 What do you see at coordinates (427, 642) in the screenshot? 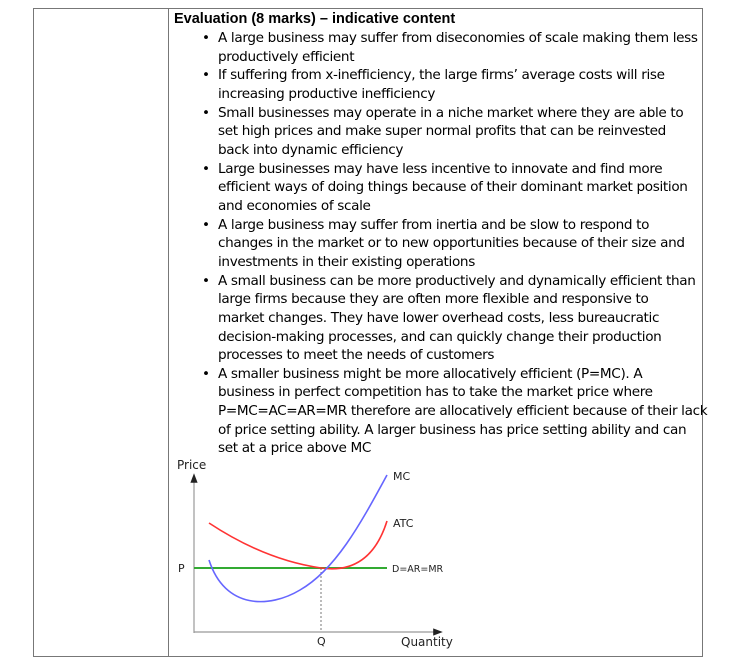
I see `x-axis-label: Quantity` at bounding box center [427, 642].